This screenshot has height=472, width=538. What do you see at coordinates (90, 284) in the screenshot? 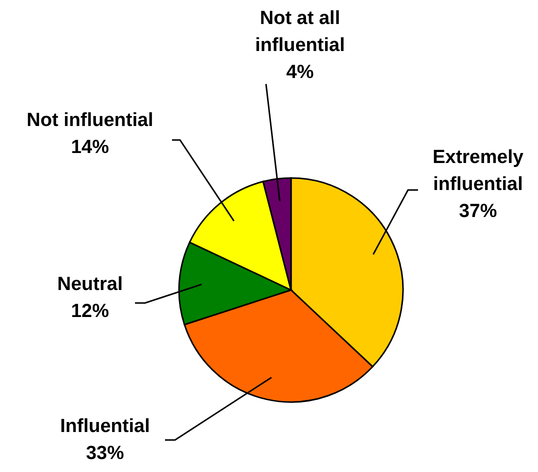
I see `slice-label: Neutral` at bounding box center [90, 284].